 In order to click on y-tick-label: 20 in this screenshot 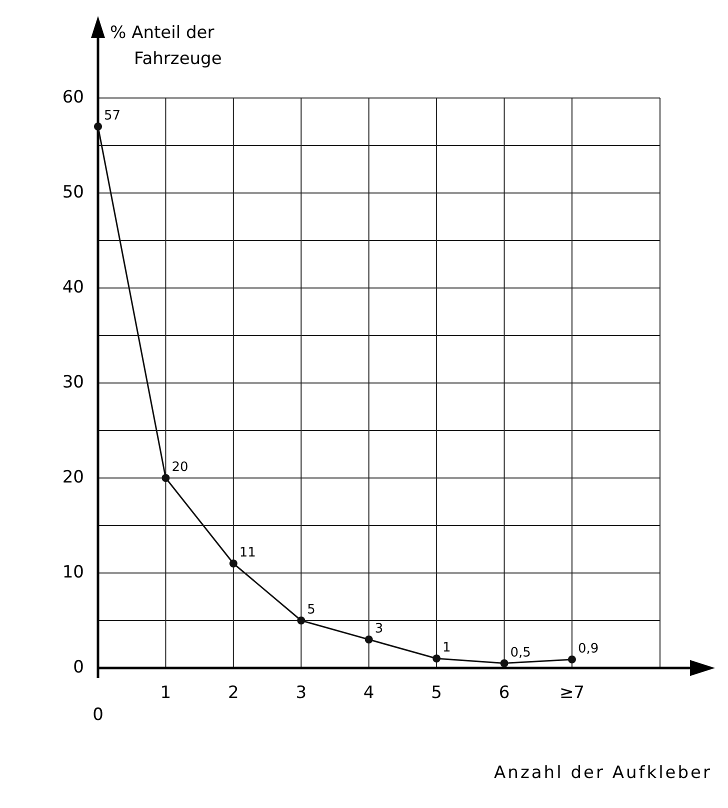, I will do `click(73, 478)`.